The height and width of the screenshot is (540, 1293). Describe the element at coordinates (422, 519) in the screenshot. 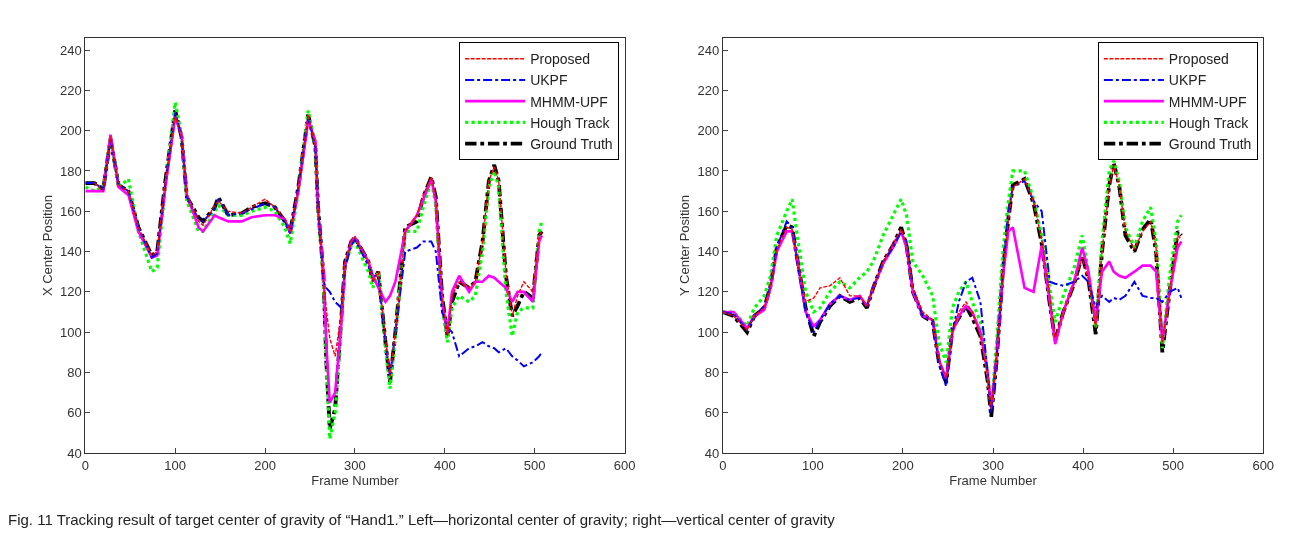

I see `caption: Fig. 11 Tracking result of target center of gravity of “Hand1.” Left—horizontal center of gravity; right—vertical center of gravity` at that location.